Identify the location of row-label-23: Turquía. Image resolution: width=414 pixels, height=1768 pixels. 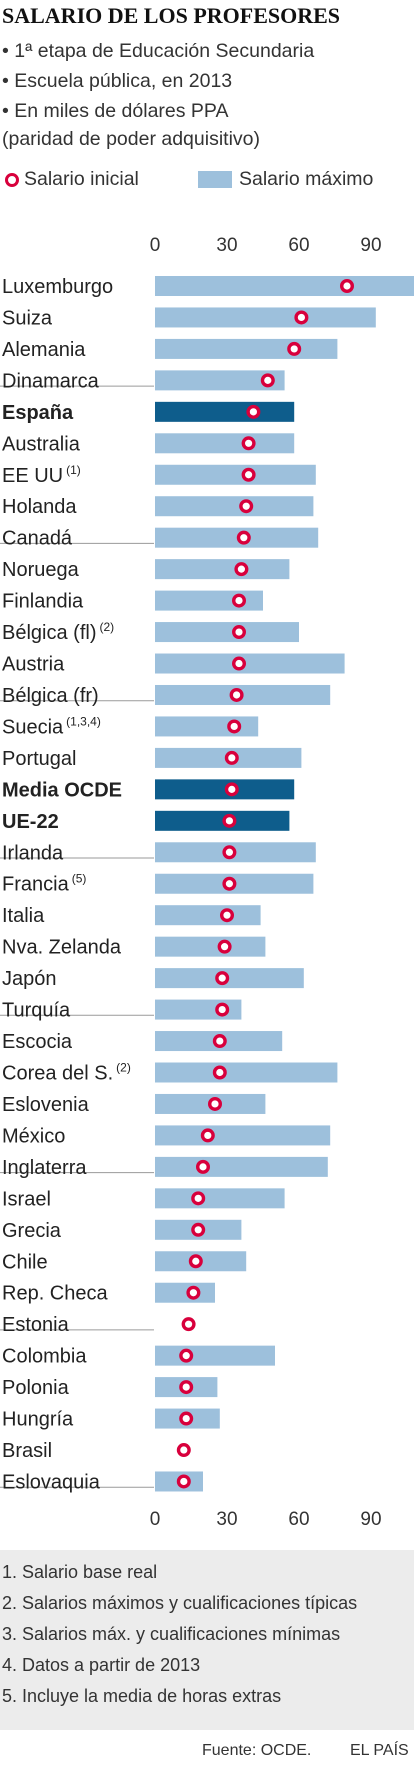
(36, 1011).